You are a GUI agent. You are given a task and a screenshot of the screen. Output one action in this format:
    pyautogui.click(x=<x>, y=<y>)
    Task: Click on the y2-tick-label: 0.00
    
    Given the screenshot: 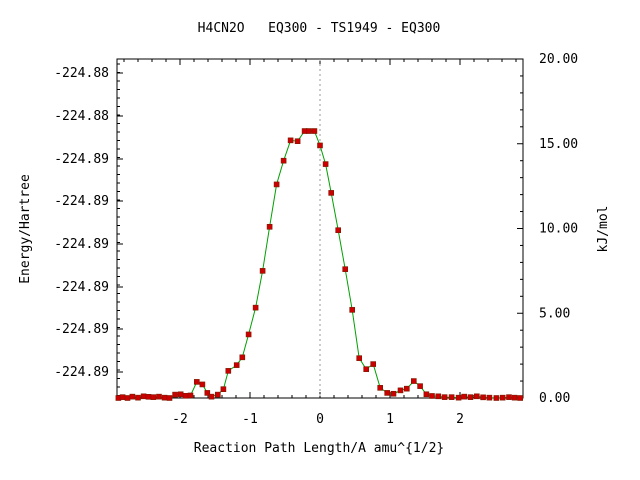 What is the action you would take?
    pyautogui.click(x=554, y=398)
    